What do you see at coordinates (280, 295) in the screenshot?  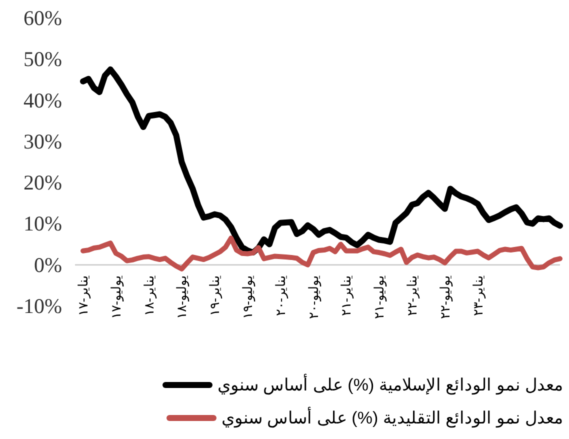 I see `x-tick-label: يناير-٢٠` at bounding box center [280, 295].